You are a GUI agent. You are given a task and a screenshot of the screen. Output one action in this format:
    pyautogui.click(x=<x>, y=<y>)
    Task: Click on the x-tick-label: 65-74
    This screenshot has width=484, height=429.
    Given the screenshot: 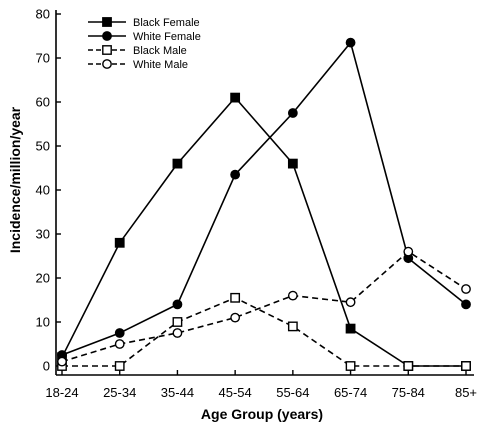 What is the action you would take?
    pyautogui.click(x=350, y=392)
    